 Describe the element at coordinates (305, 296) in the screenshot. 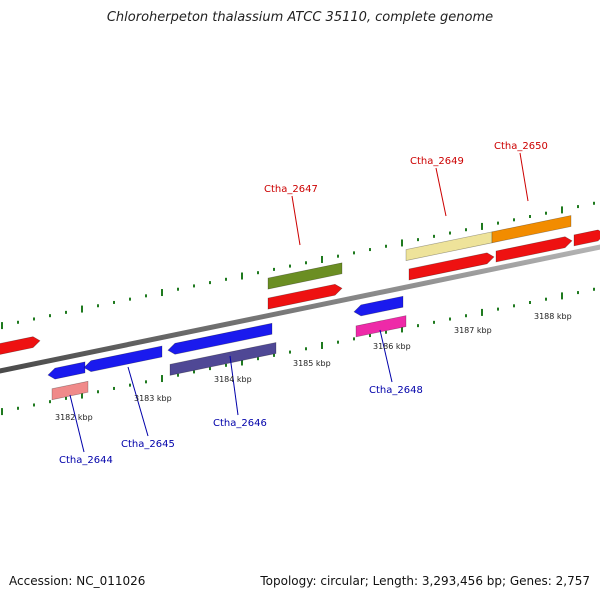

I see `gene-arrow-ctha-2647-cds` at that location.